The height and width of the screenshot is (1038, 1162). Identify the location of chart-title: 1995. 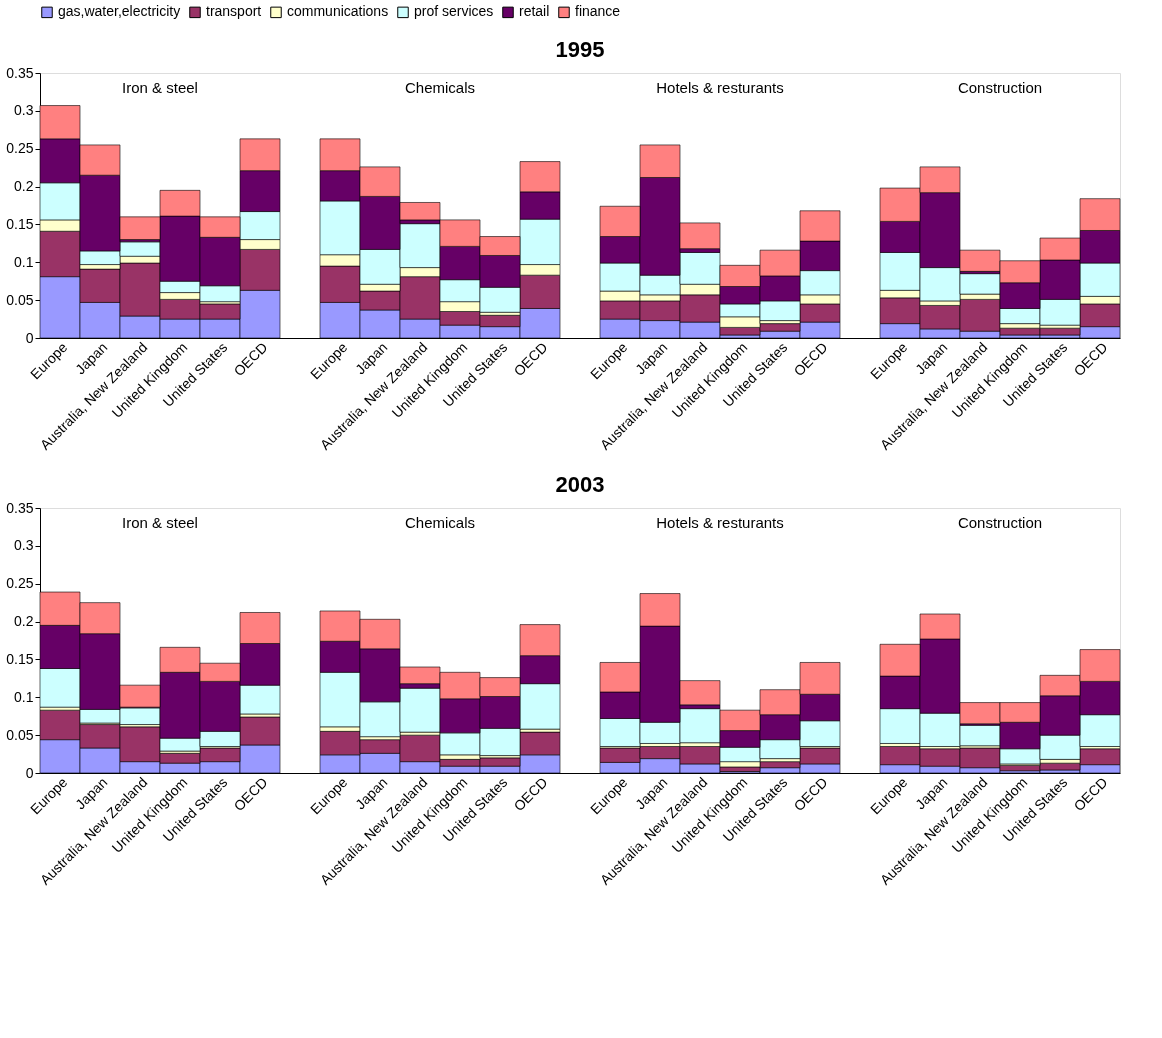
(580, 49).